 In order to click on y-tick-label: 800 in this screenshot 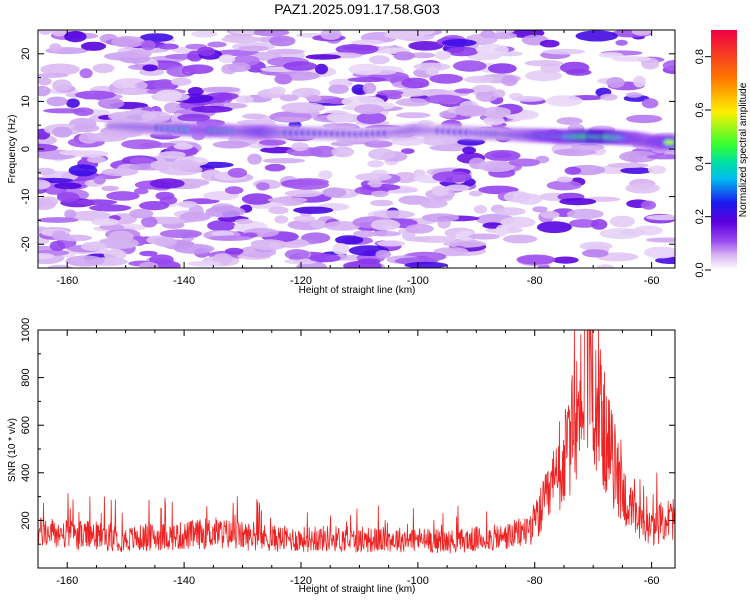, I will do `click(26, 377)`.